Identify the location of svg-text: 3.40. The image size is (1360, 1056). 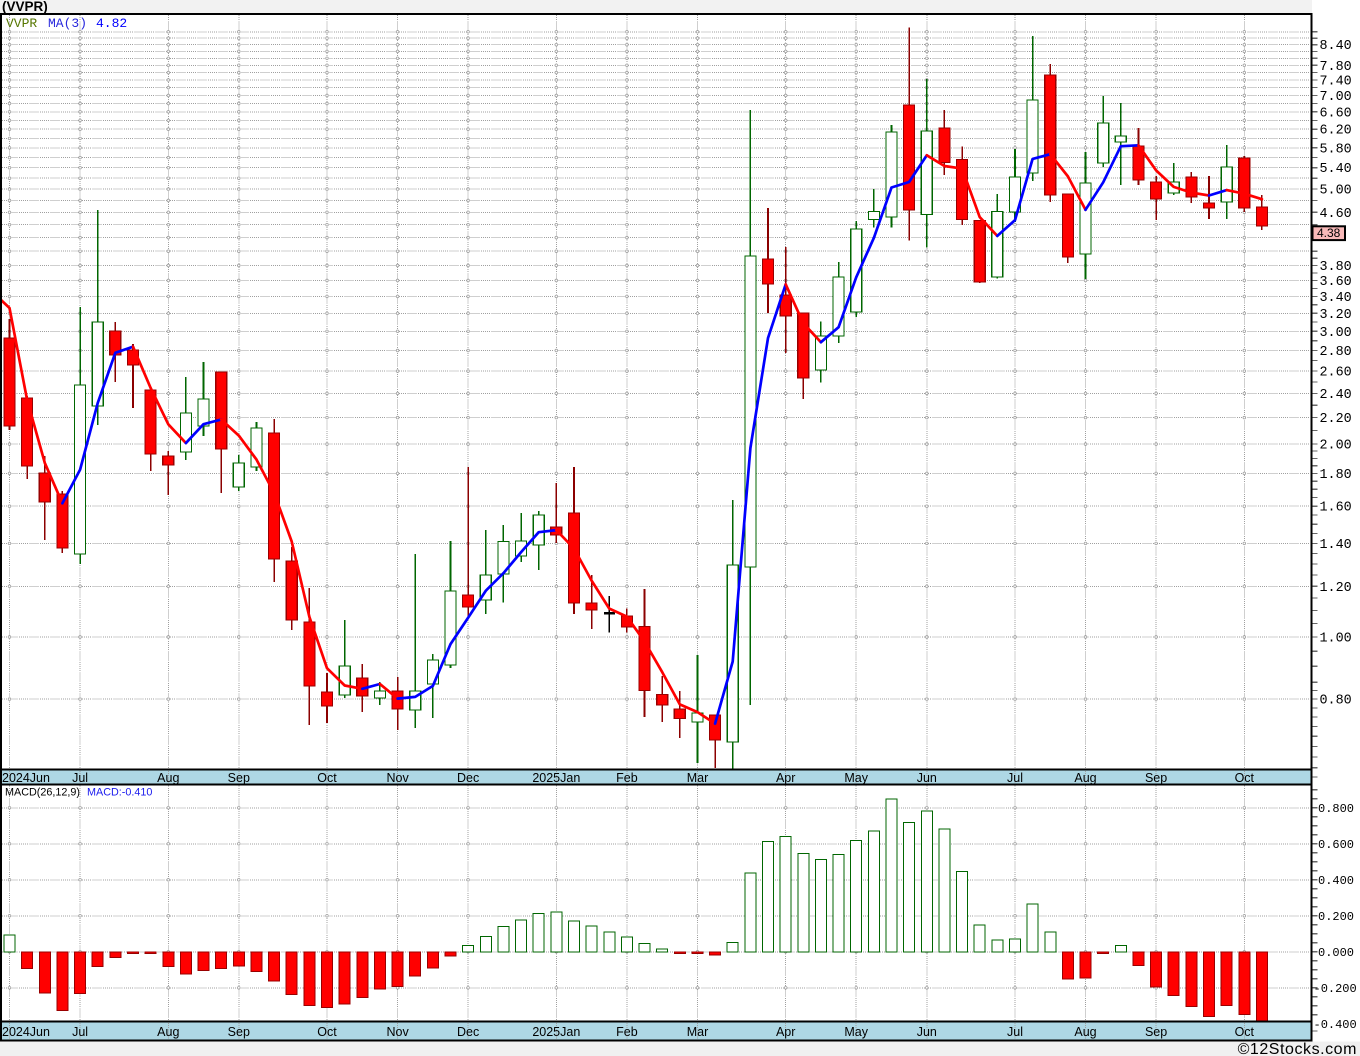
(1336, 298).